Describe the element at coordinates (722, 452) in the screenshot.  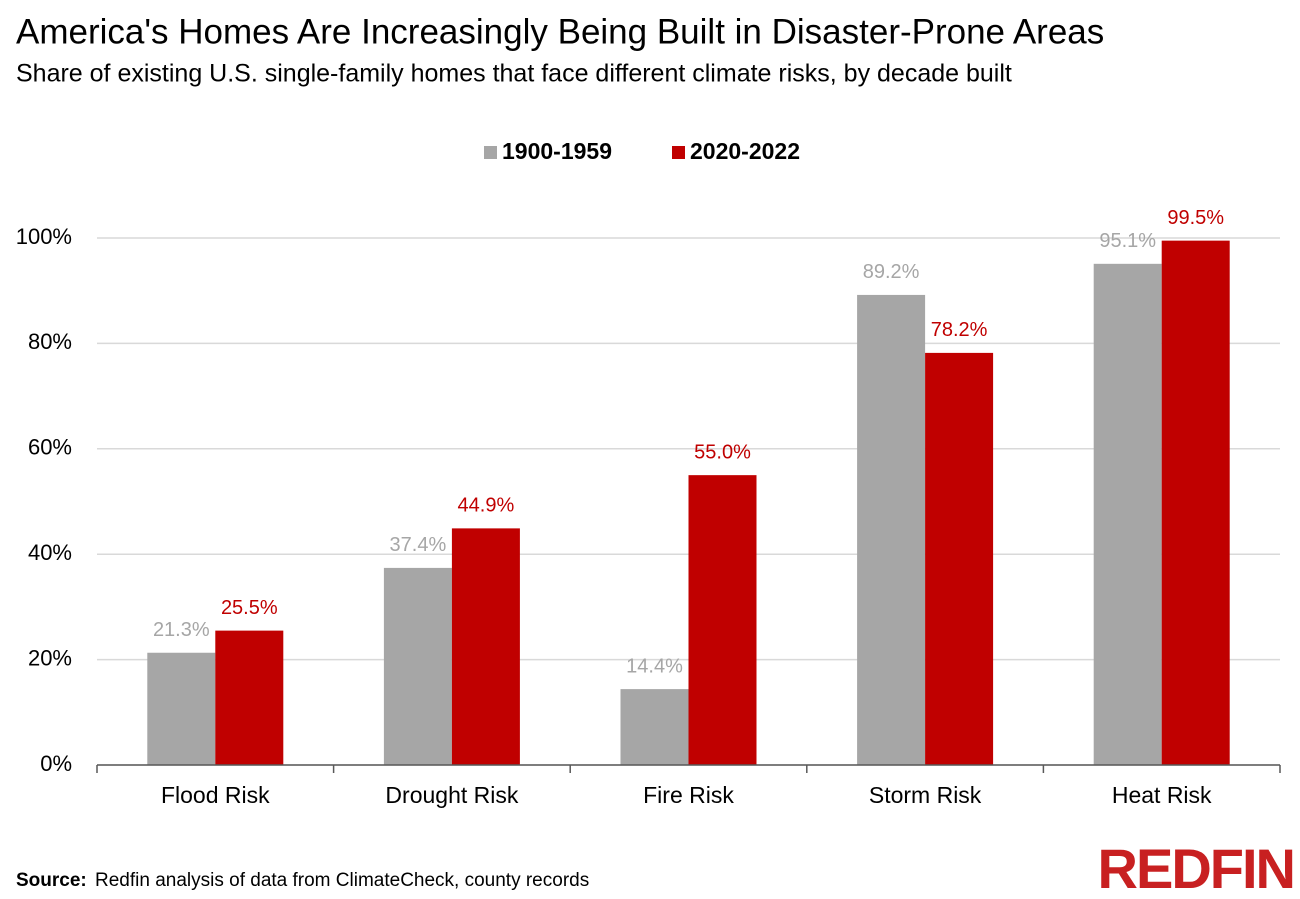
I see `value-label: 55.0%` at that location.